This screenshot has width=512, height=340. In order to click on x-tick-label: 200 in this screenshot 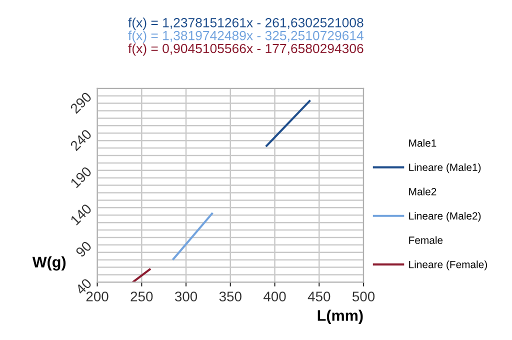, I will do `click(97, 297)`.